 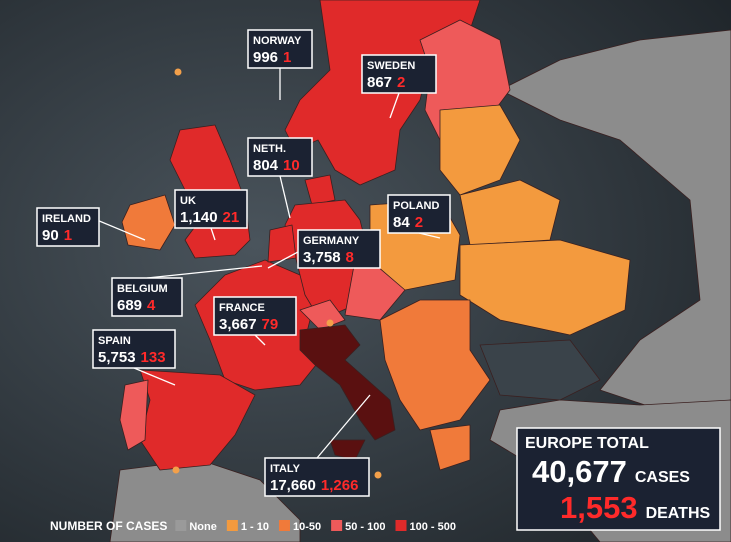 What do you see at coordinates (416, 206) in the screenshot?
I see `country-name: POLAND` at bounding box center [416, 206].